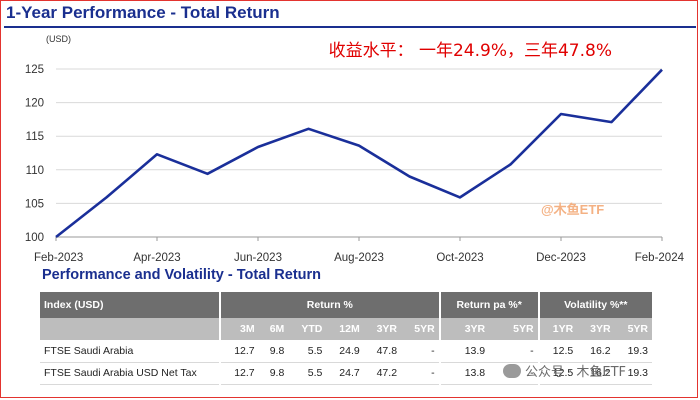  What do you see at coordinates (239, 329) in the screenshot?
I see `subheader-cell: 3M` at bounding box center [239, 329].